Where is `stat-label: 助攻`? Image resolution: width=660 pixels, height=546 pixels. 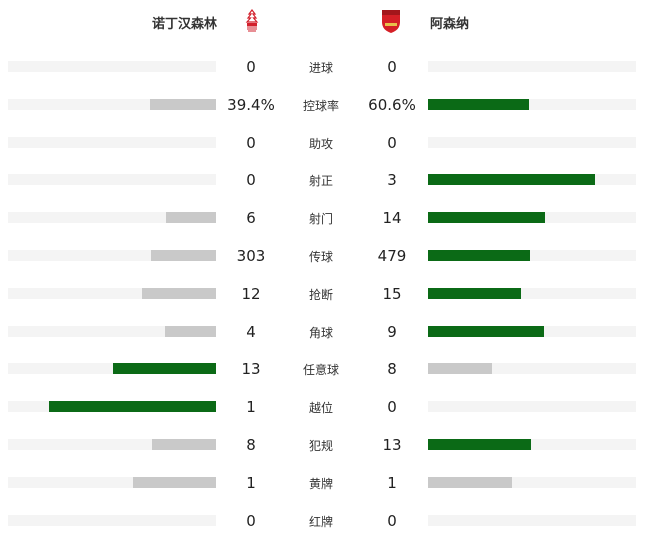
stat-label: 助攻 is located at coordinates (320, 143).